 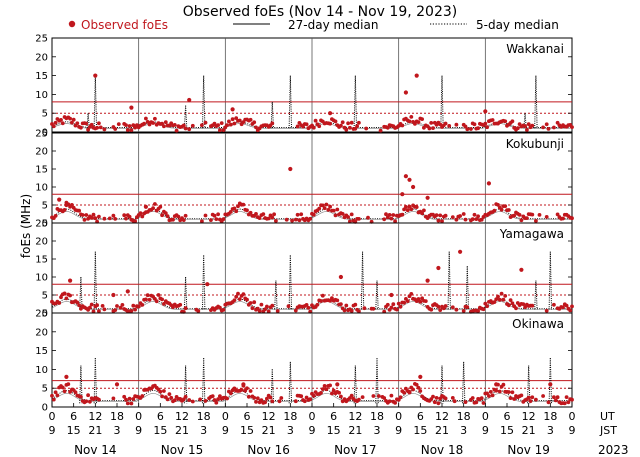 I want to click on day-label: Nov 18, so click(x=442, y=450).